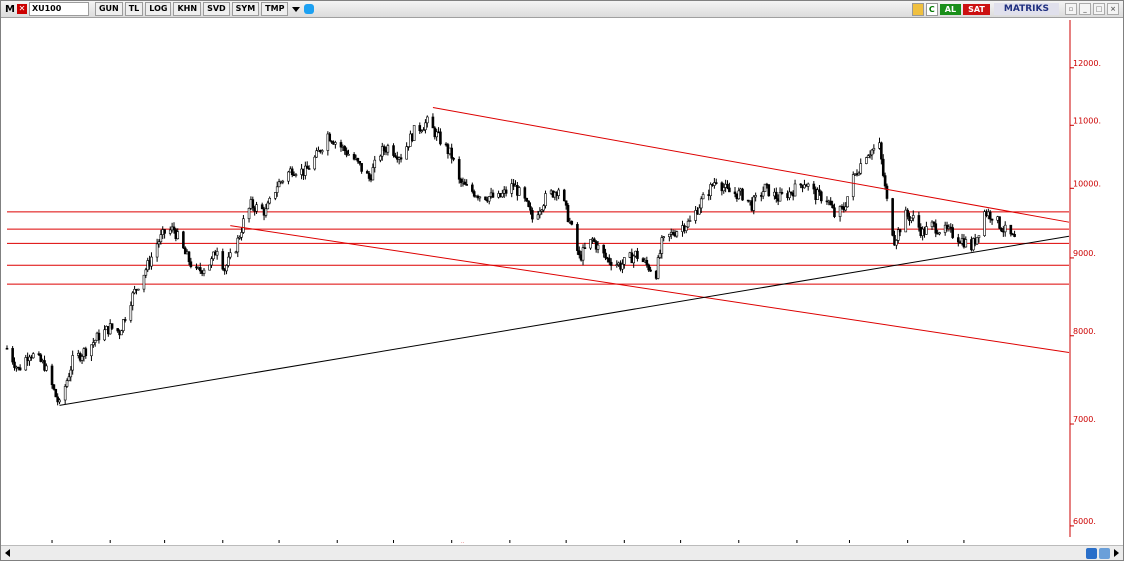 The height and width of the screenshot is (561, 1124). What do you see at coordinates (950, 9) in the screenshot?
I see `buy-button: AL` at bounding box center [950, 9].